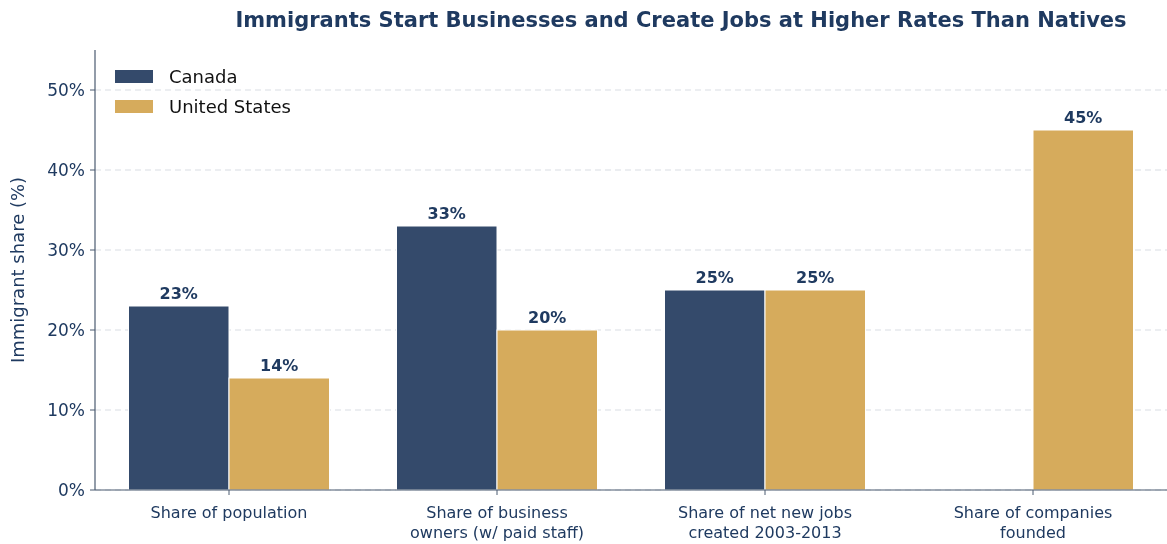 The image size is (1167, 544). What do you see at coordinates (71, 489) in the screenshot?
I see `y-tick-label: 0%` at bounding box center [71, 489].